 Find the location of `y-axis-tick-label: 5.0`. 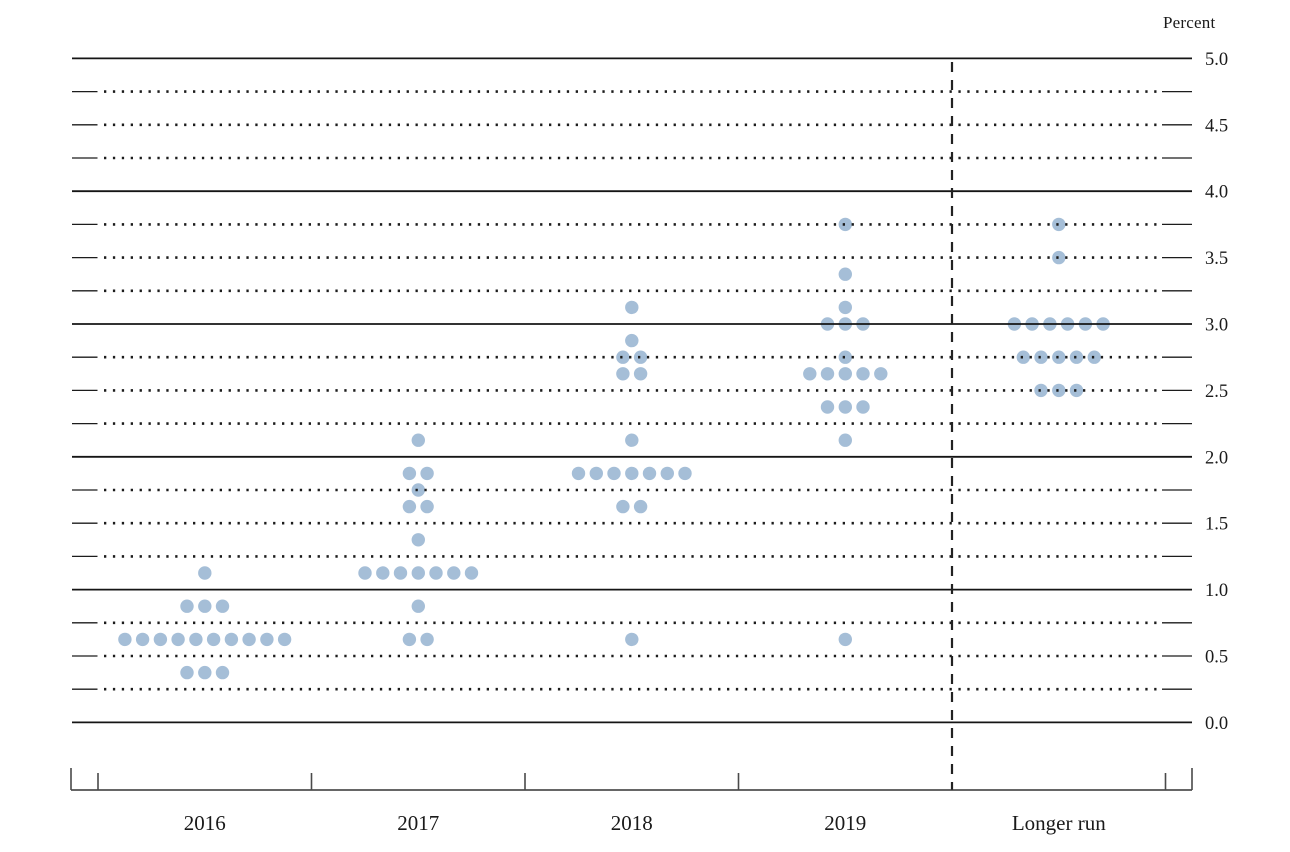

y-axis-tick-label: 5.0 is located at coordinates (1216, 60).